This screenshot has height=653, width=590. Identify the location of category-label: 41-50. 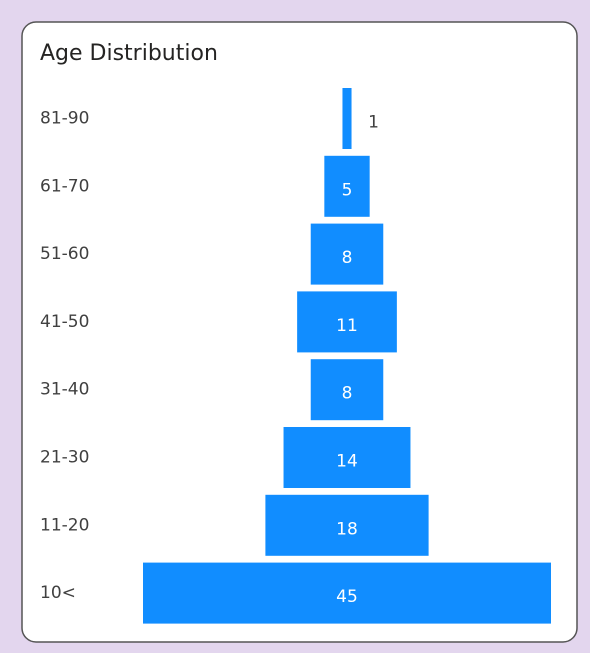
(64, 322).